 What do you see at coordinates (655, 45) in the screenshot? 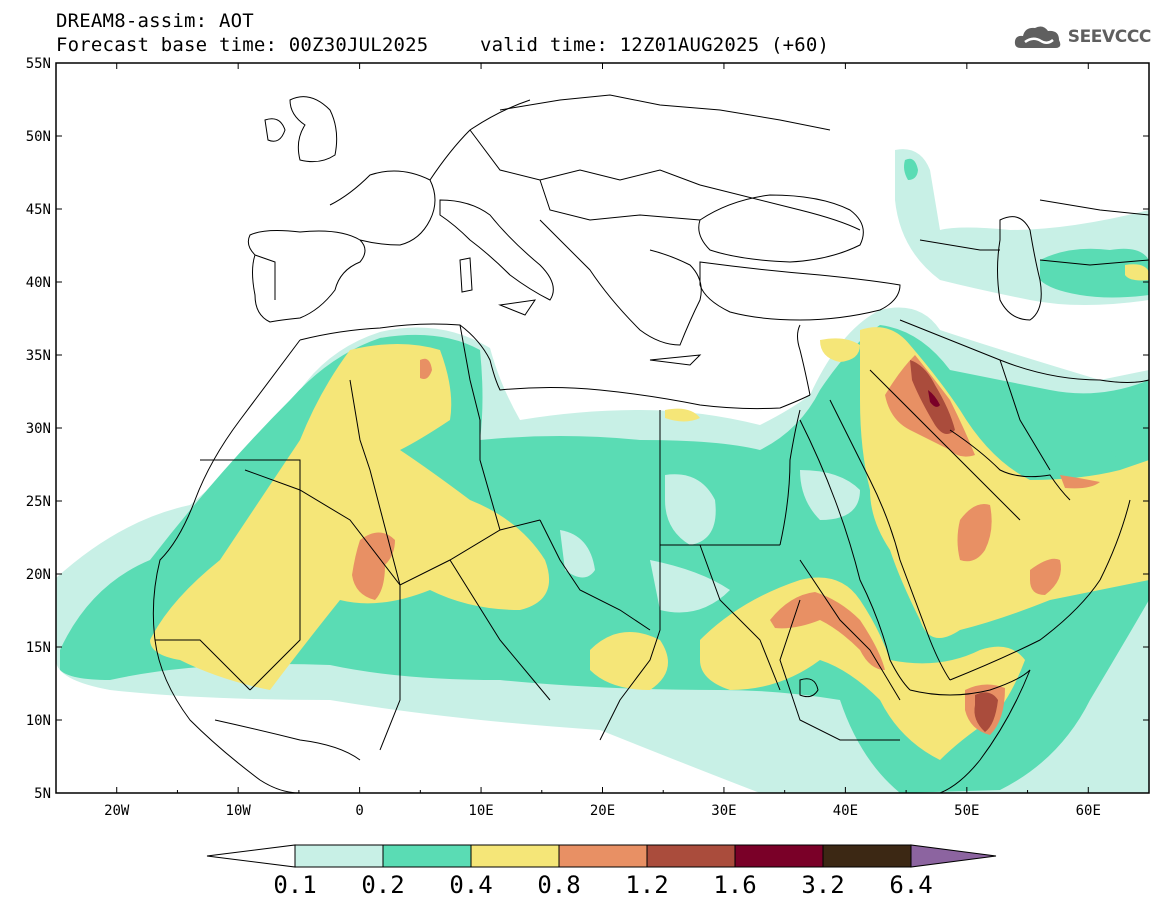
I see `valid-time: valid time: 12Z01AUG2025 (+60)` at bounding box center [655, 45].